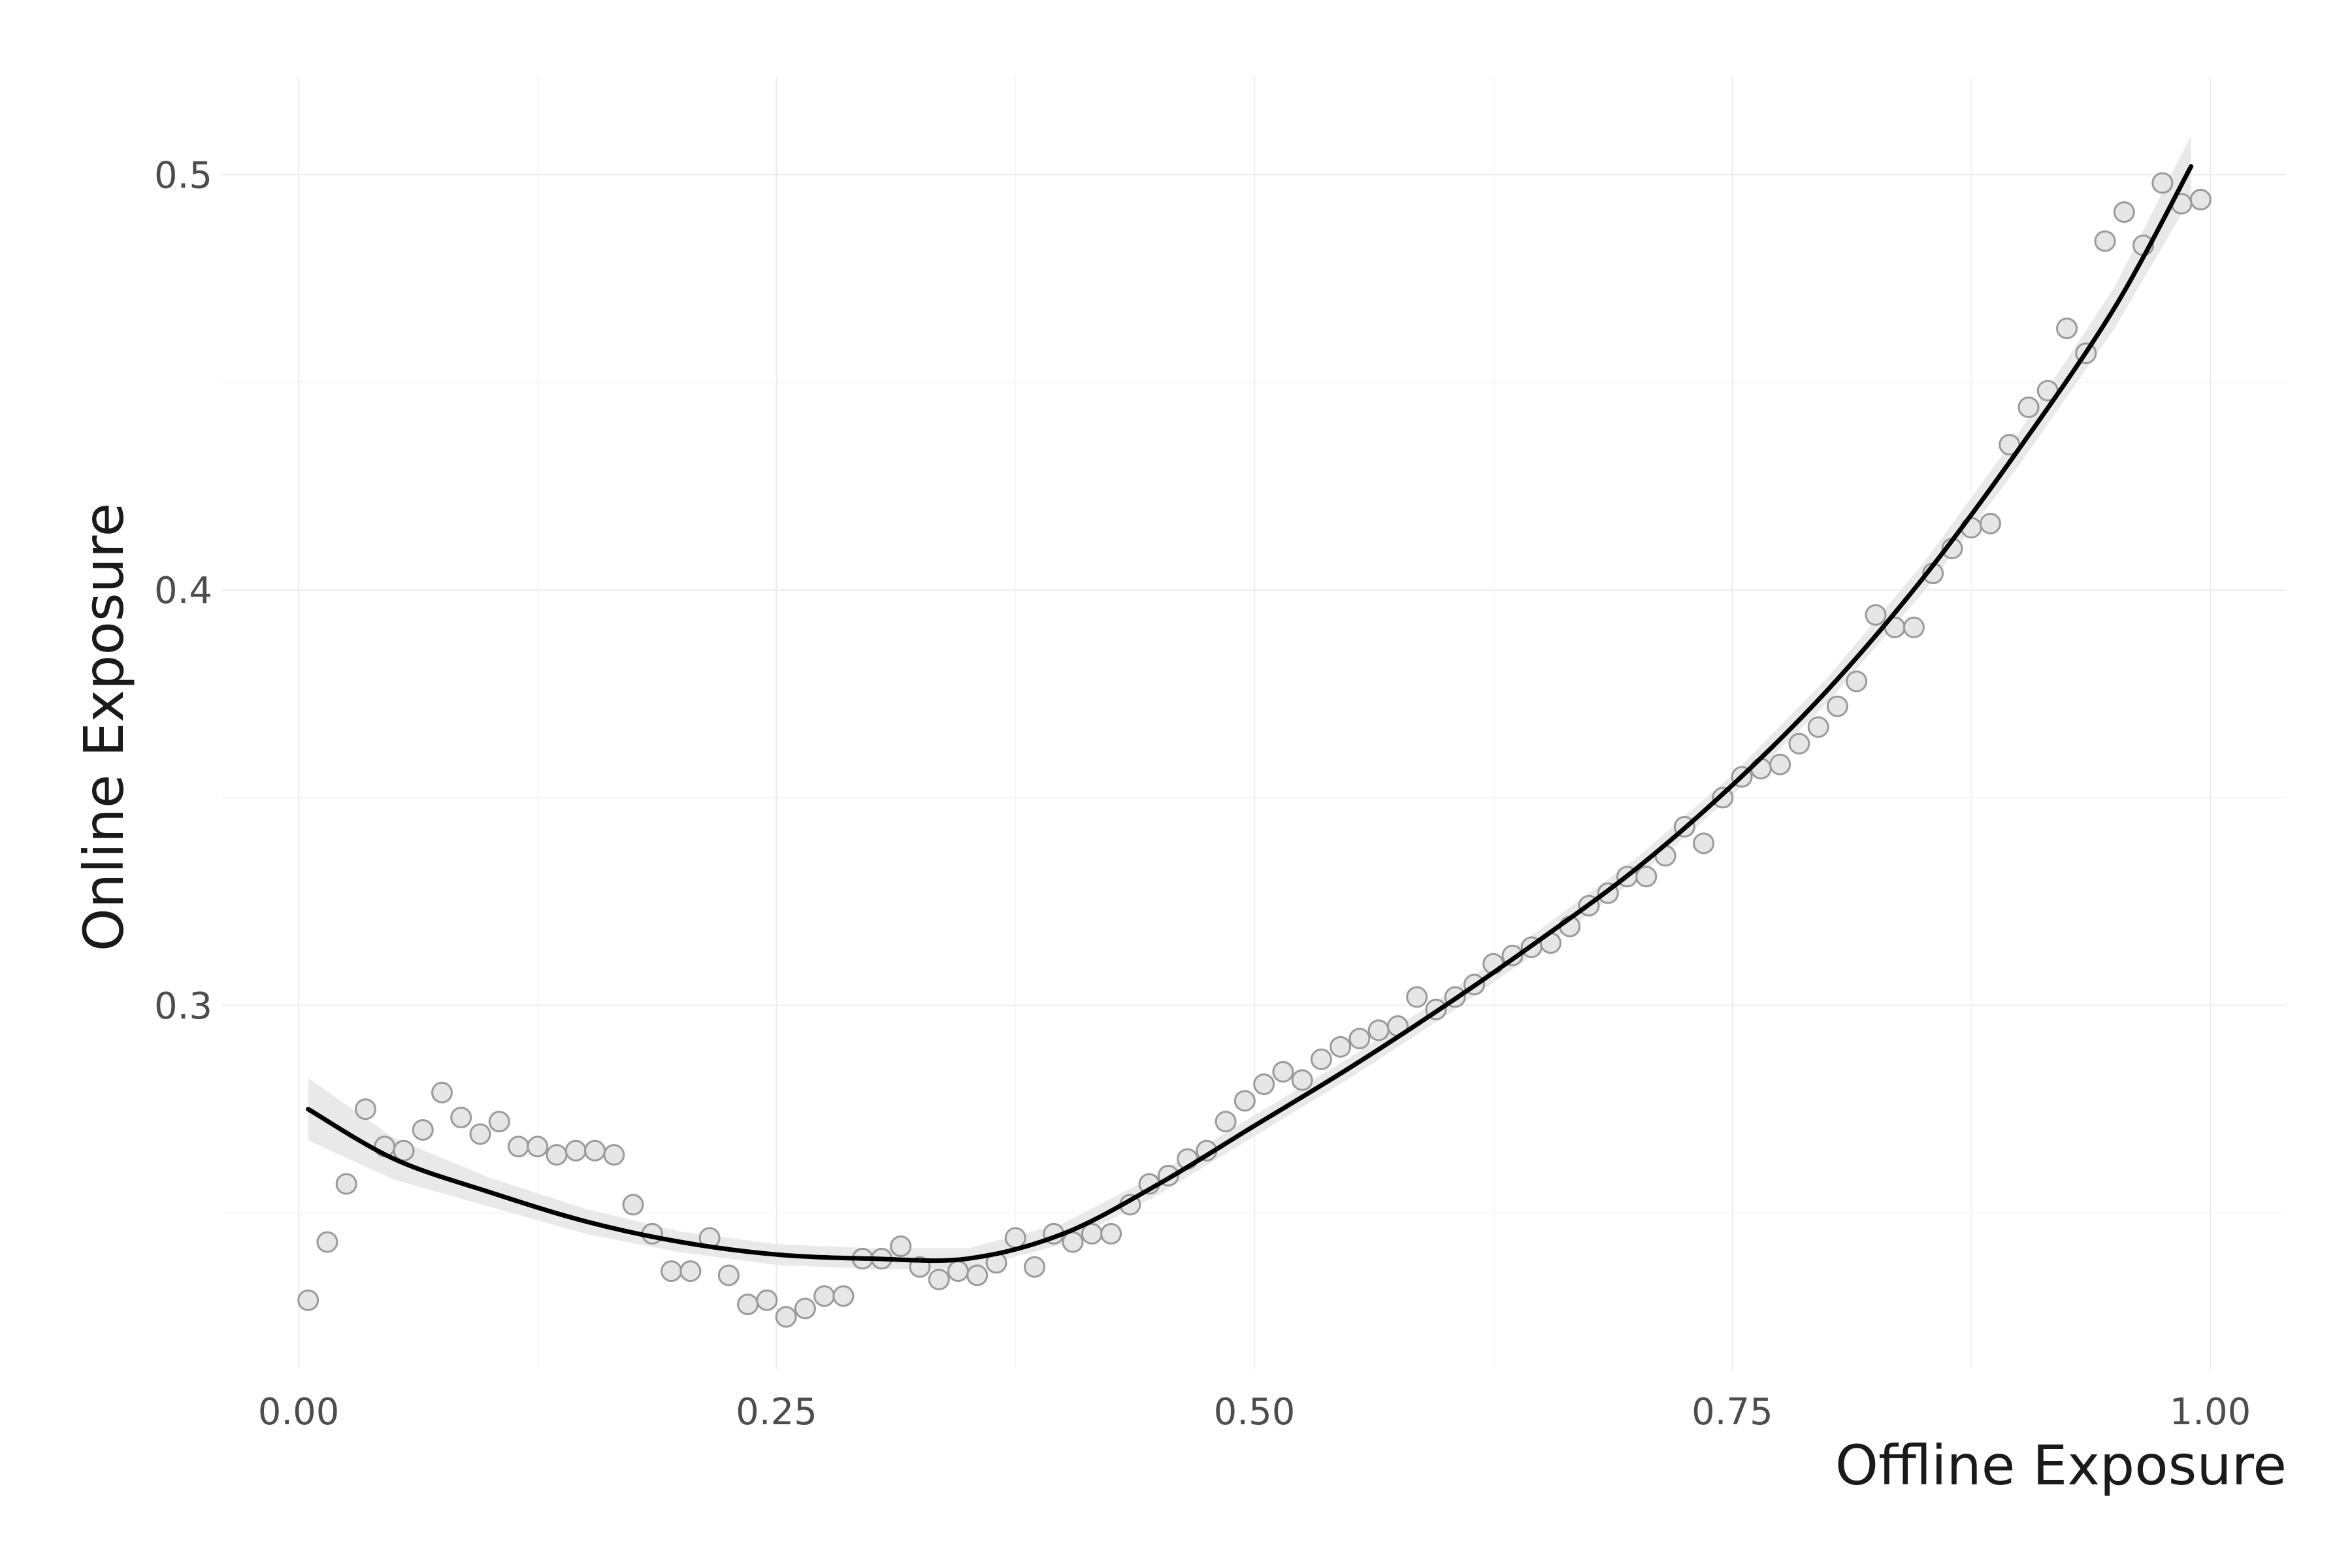 This screenshot has width=2352, height=1568. I want to click on y-tick-label: 0.4, so click(183, 591).